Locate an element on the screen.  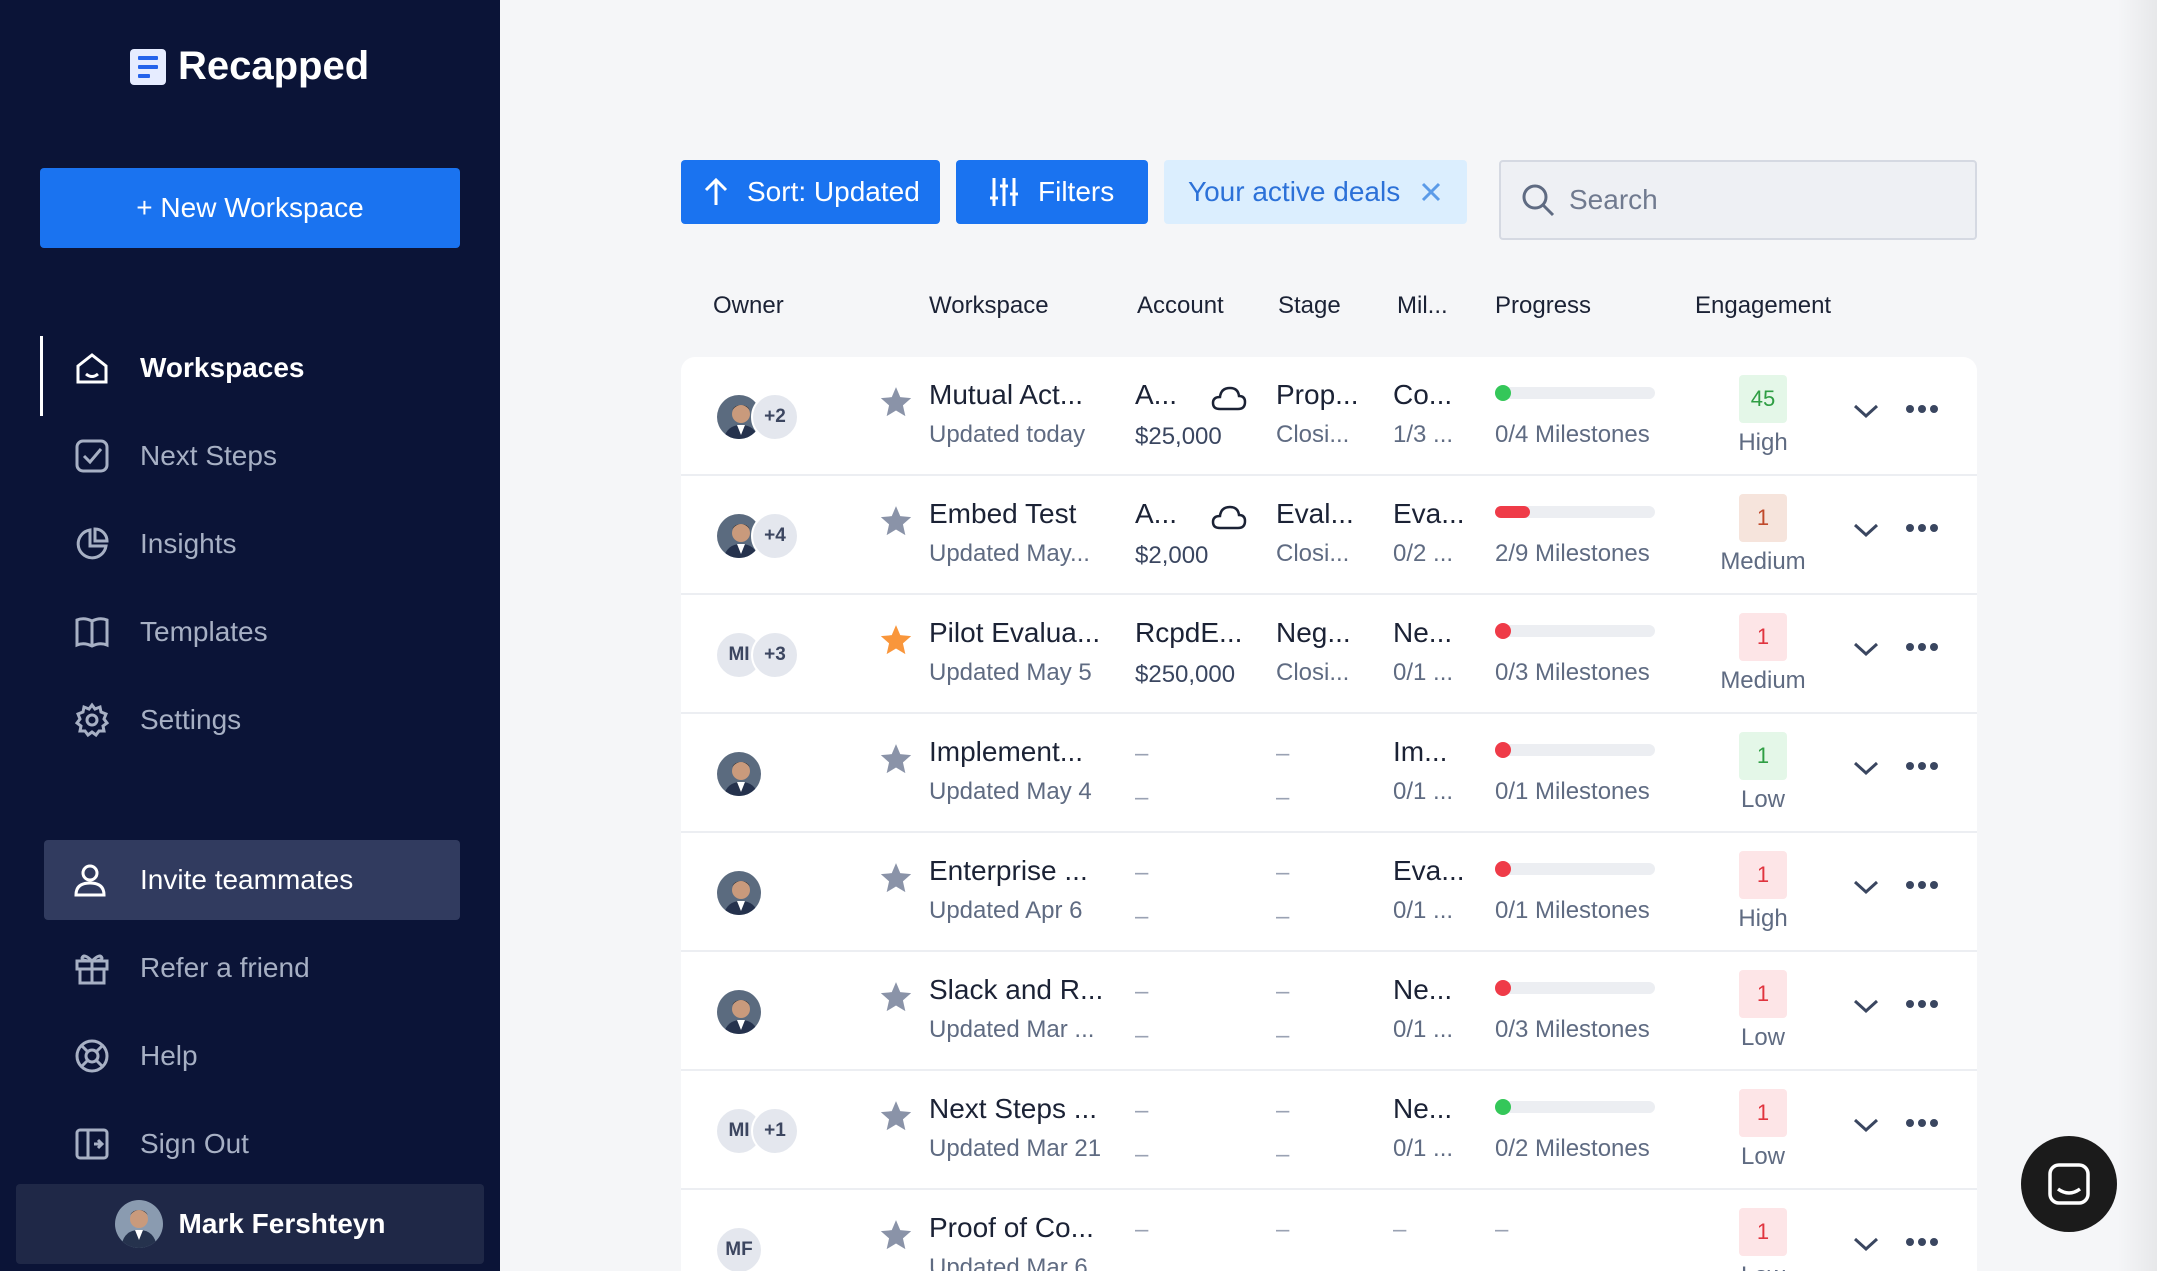
filters-button: Filters is located at coordinates (1052, 192).